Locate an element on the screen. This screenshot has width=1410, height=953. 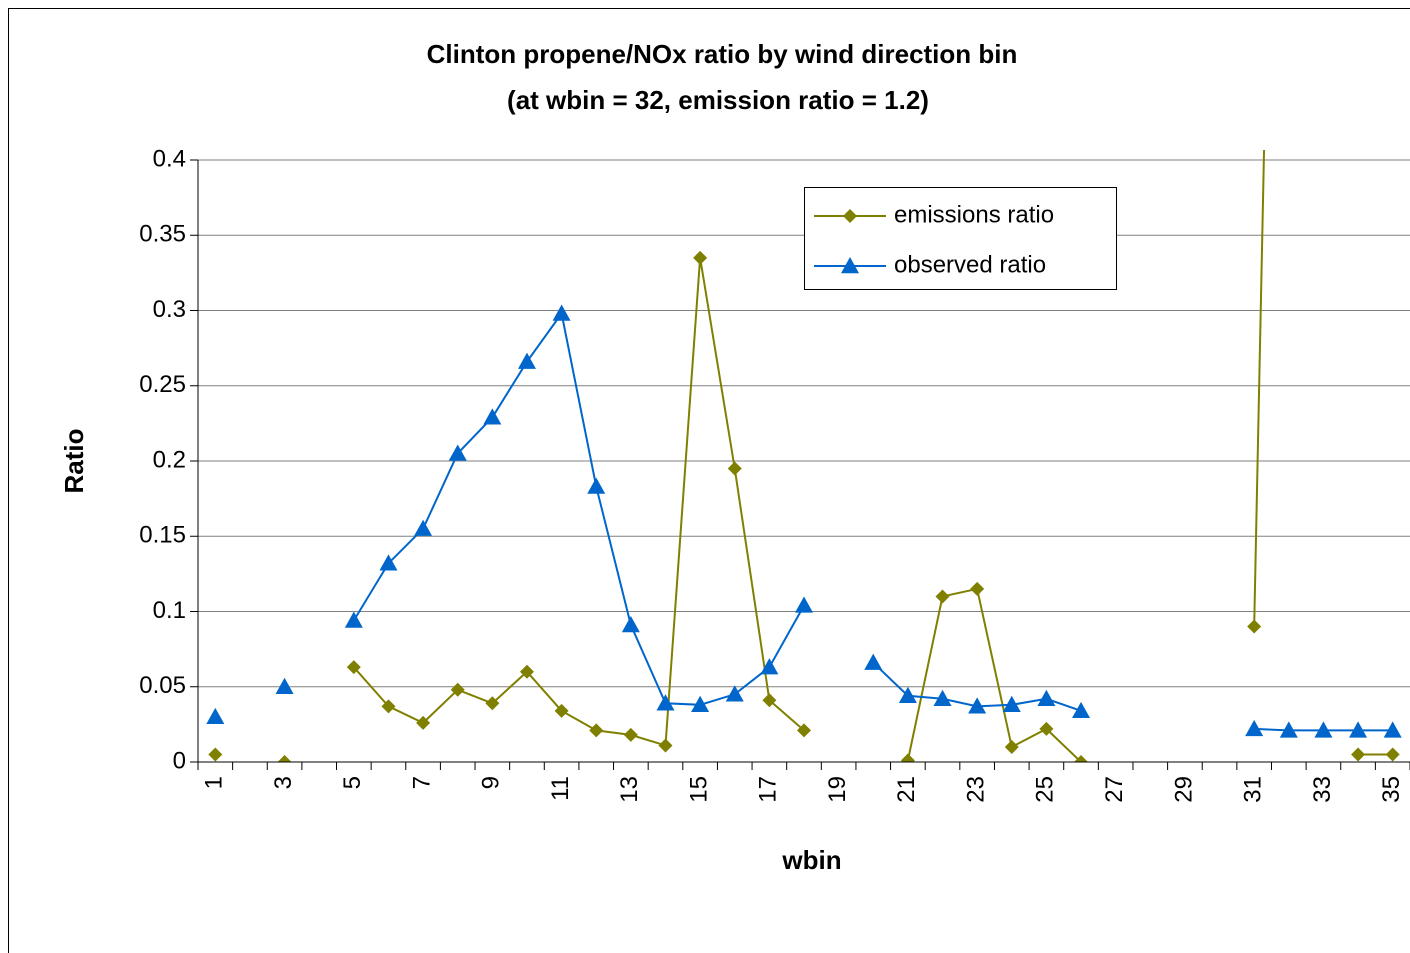
x-tick-label: 15 is located at coordinates (698, 789).